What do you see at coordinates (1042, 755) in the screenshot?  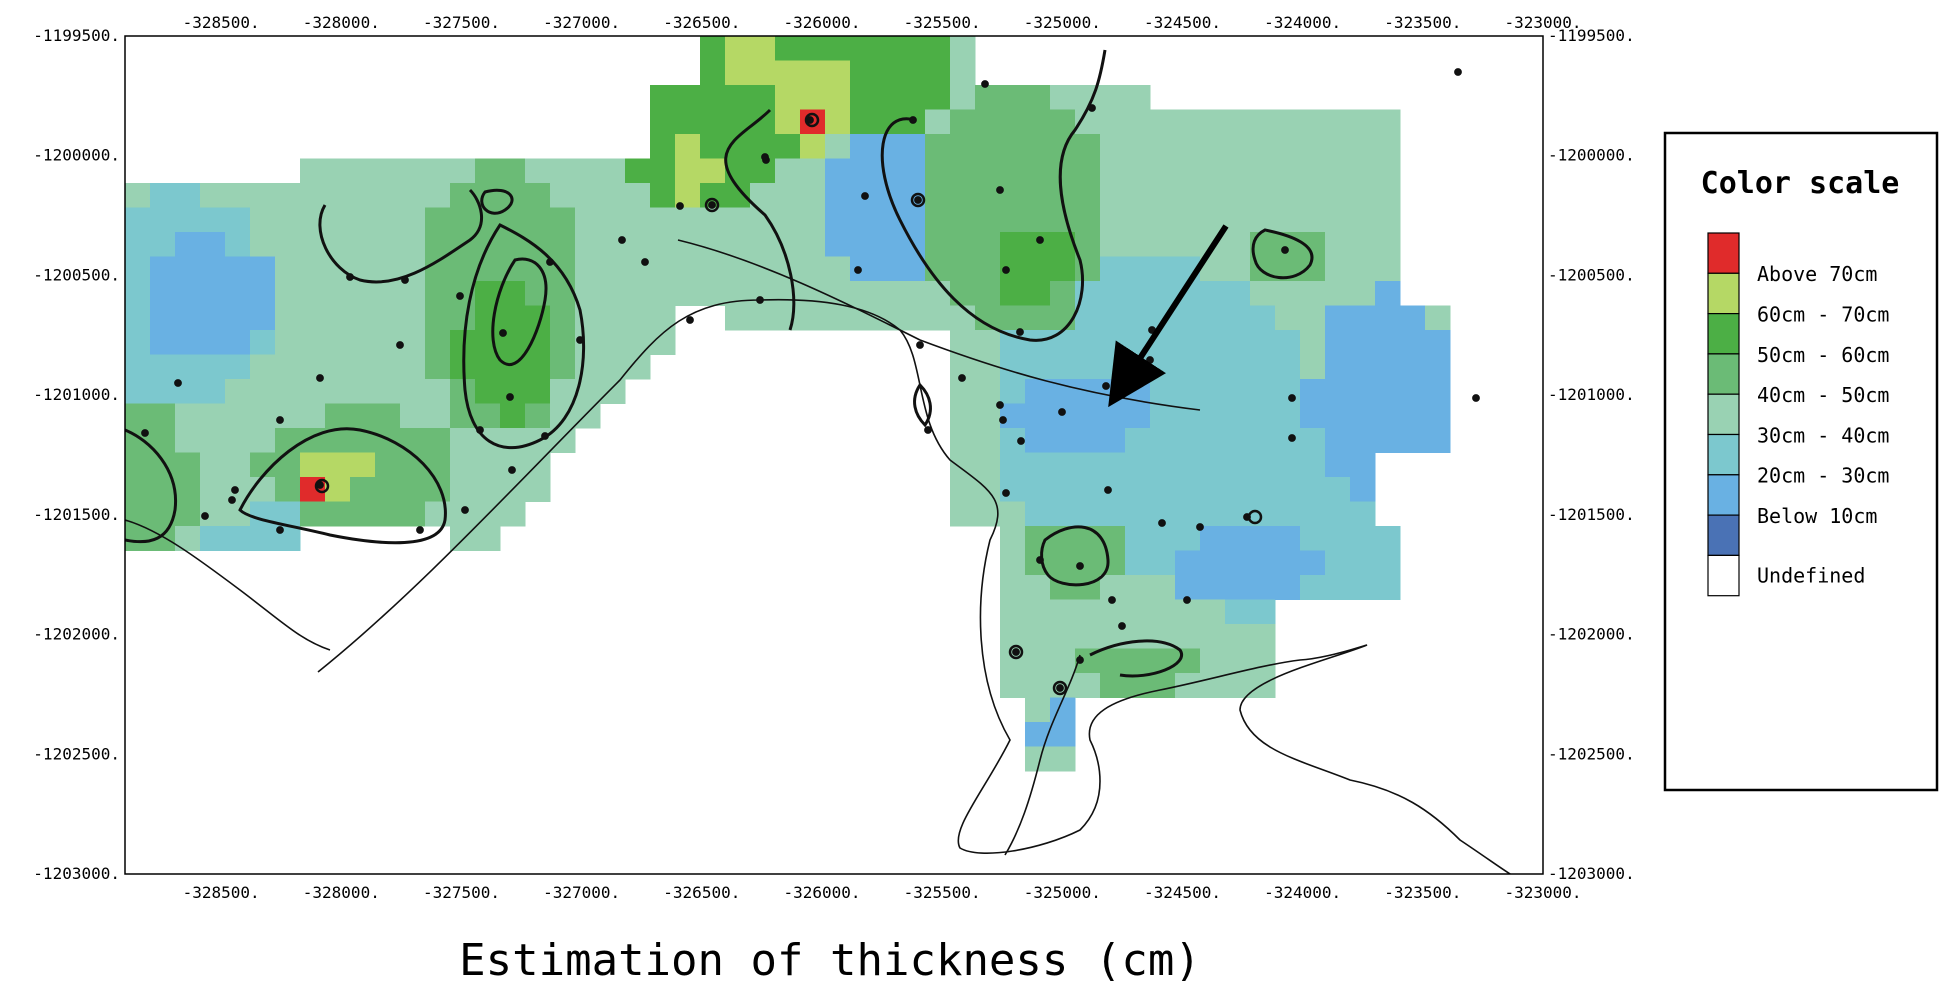 I see `coastline-peninsula` at bounding box center [1042, 755].